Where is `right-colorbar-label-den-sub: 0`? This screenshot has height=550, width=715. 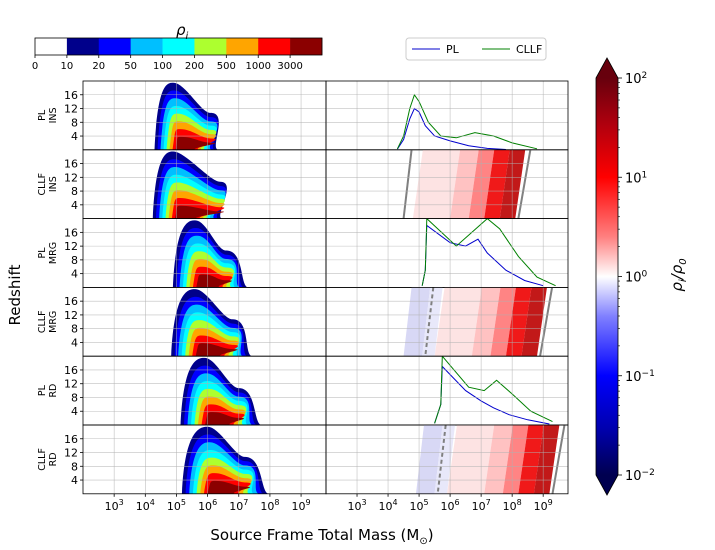 right-colorbar-label-den-sub: 0 is located at coordinates (683, 261).